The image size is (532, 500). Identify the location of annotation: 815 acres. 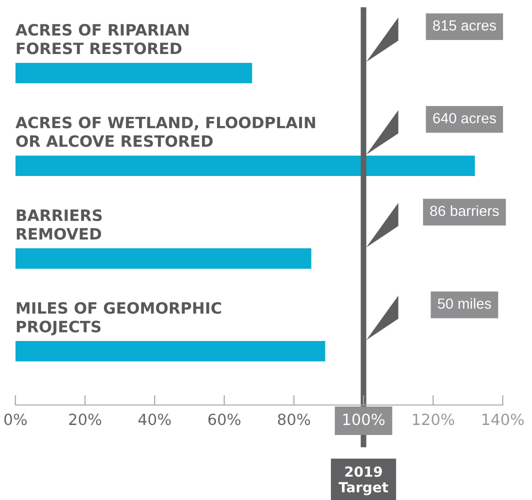
(464, 25).